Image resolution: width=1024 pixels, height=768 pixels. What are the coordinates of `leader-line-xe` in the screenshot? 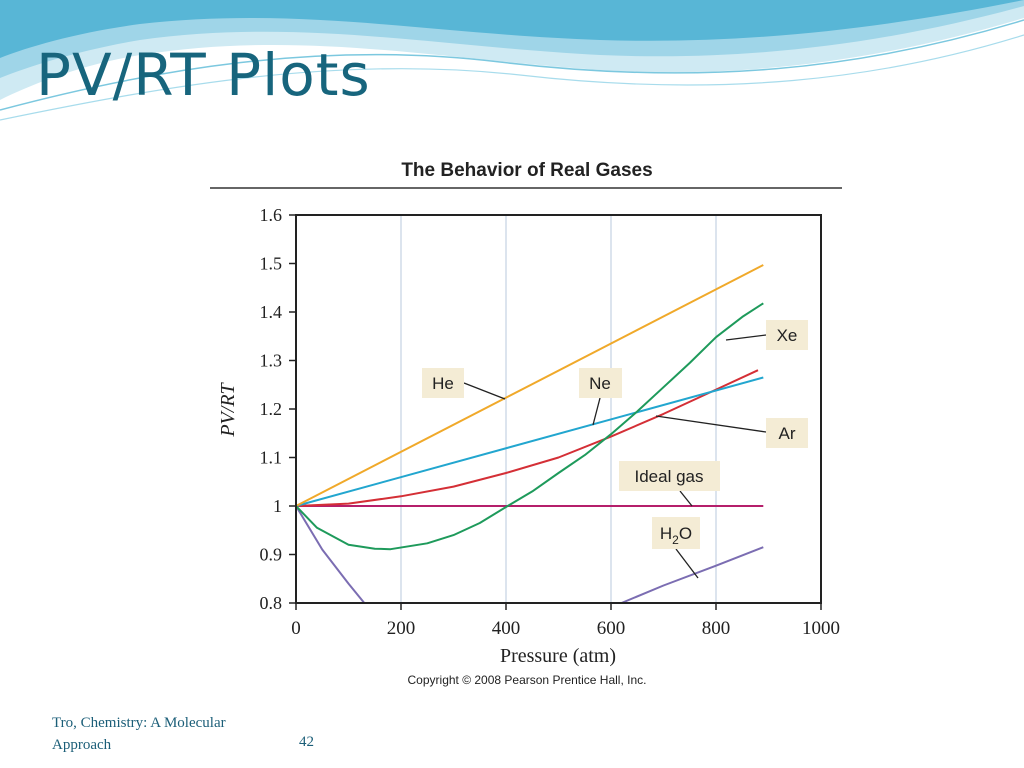 It's located at (746, 337).